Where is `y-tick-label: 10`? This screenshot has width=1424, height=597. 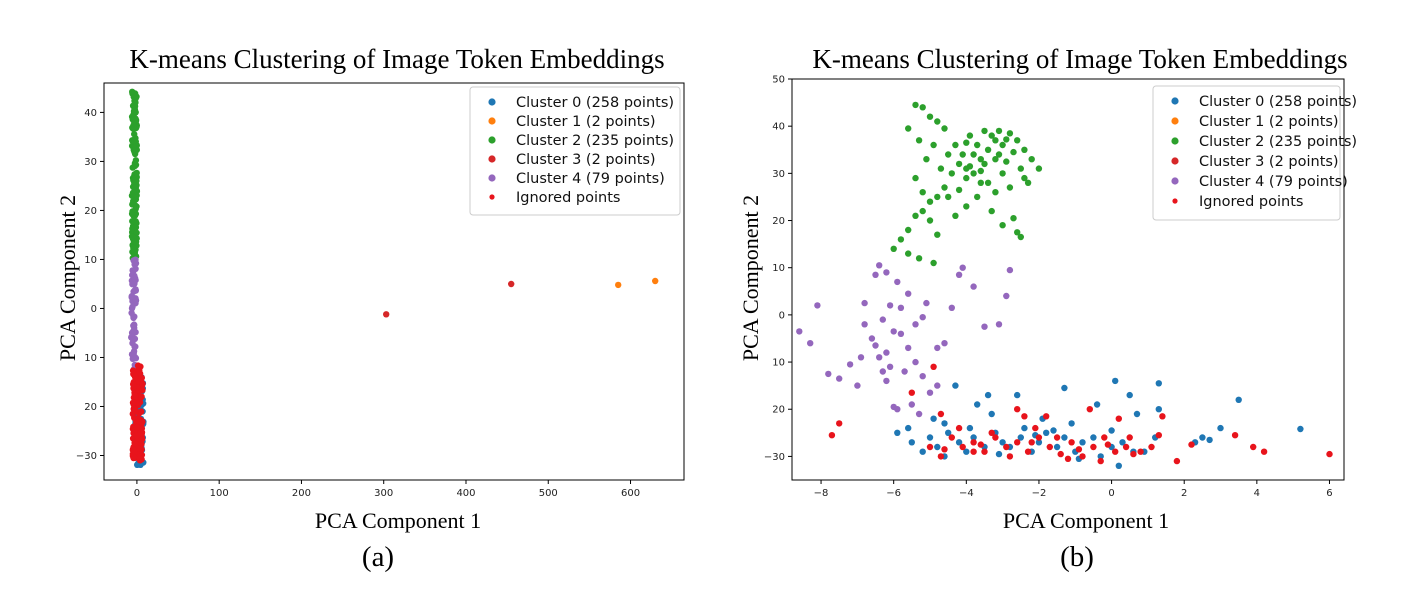 y-tick-label: 10 is located at coordinates (90, 260).